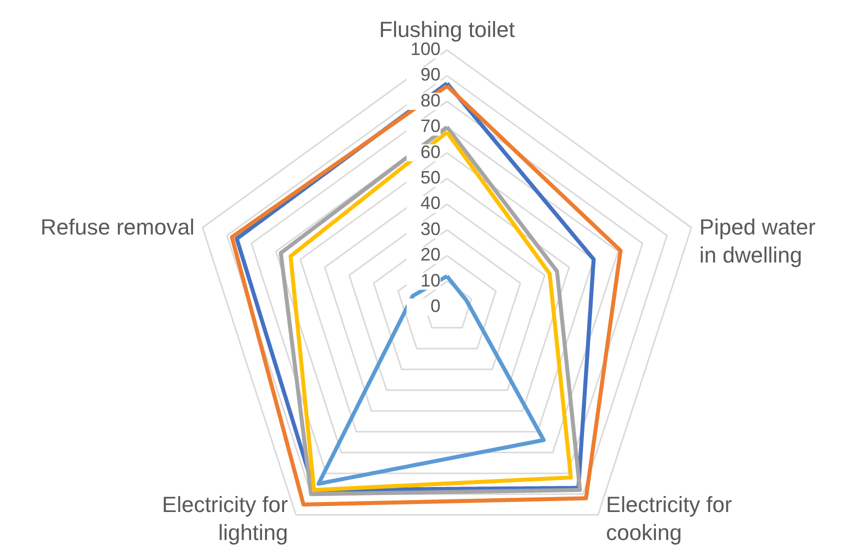 This screenshot has height=553, width=857. What do you see at coordinates (757, 241) in the screenshot?
I see `spoke-label: Piped water in dwelling` at bounding box center [757, 241].